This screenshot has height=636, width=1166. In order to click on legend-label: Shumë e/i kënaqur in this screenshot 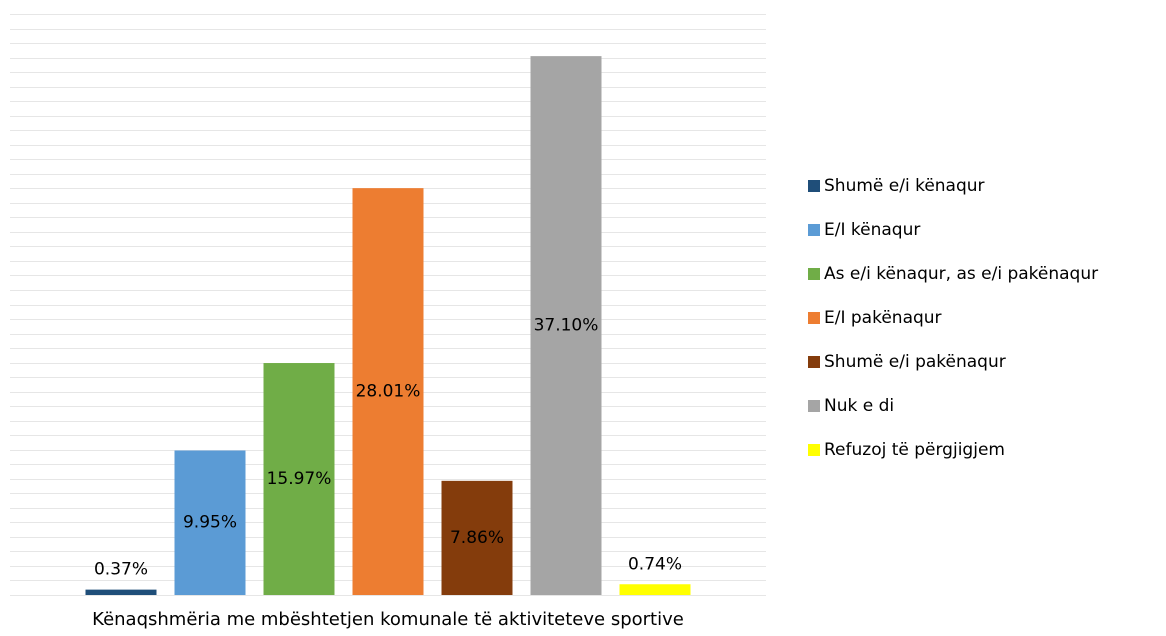, I will do `click(904, 186)`.